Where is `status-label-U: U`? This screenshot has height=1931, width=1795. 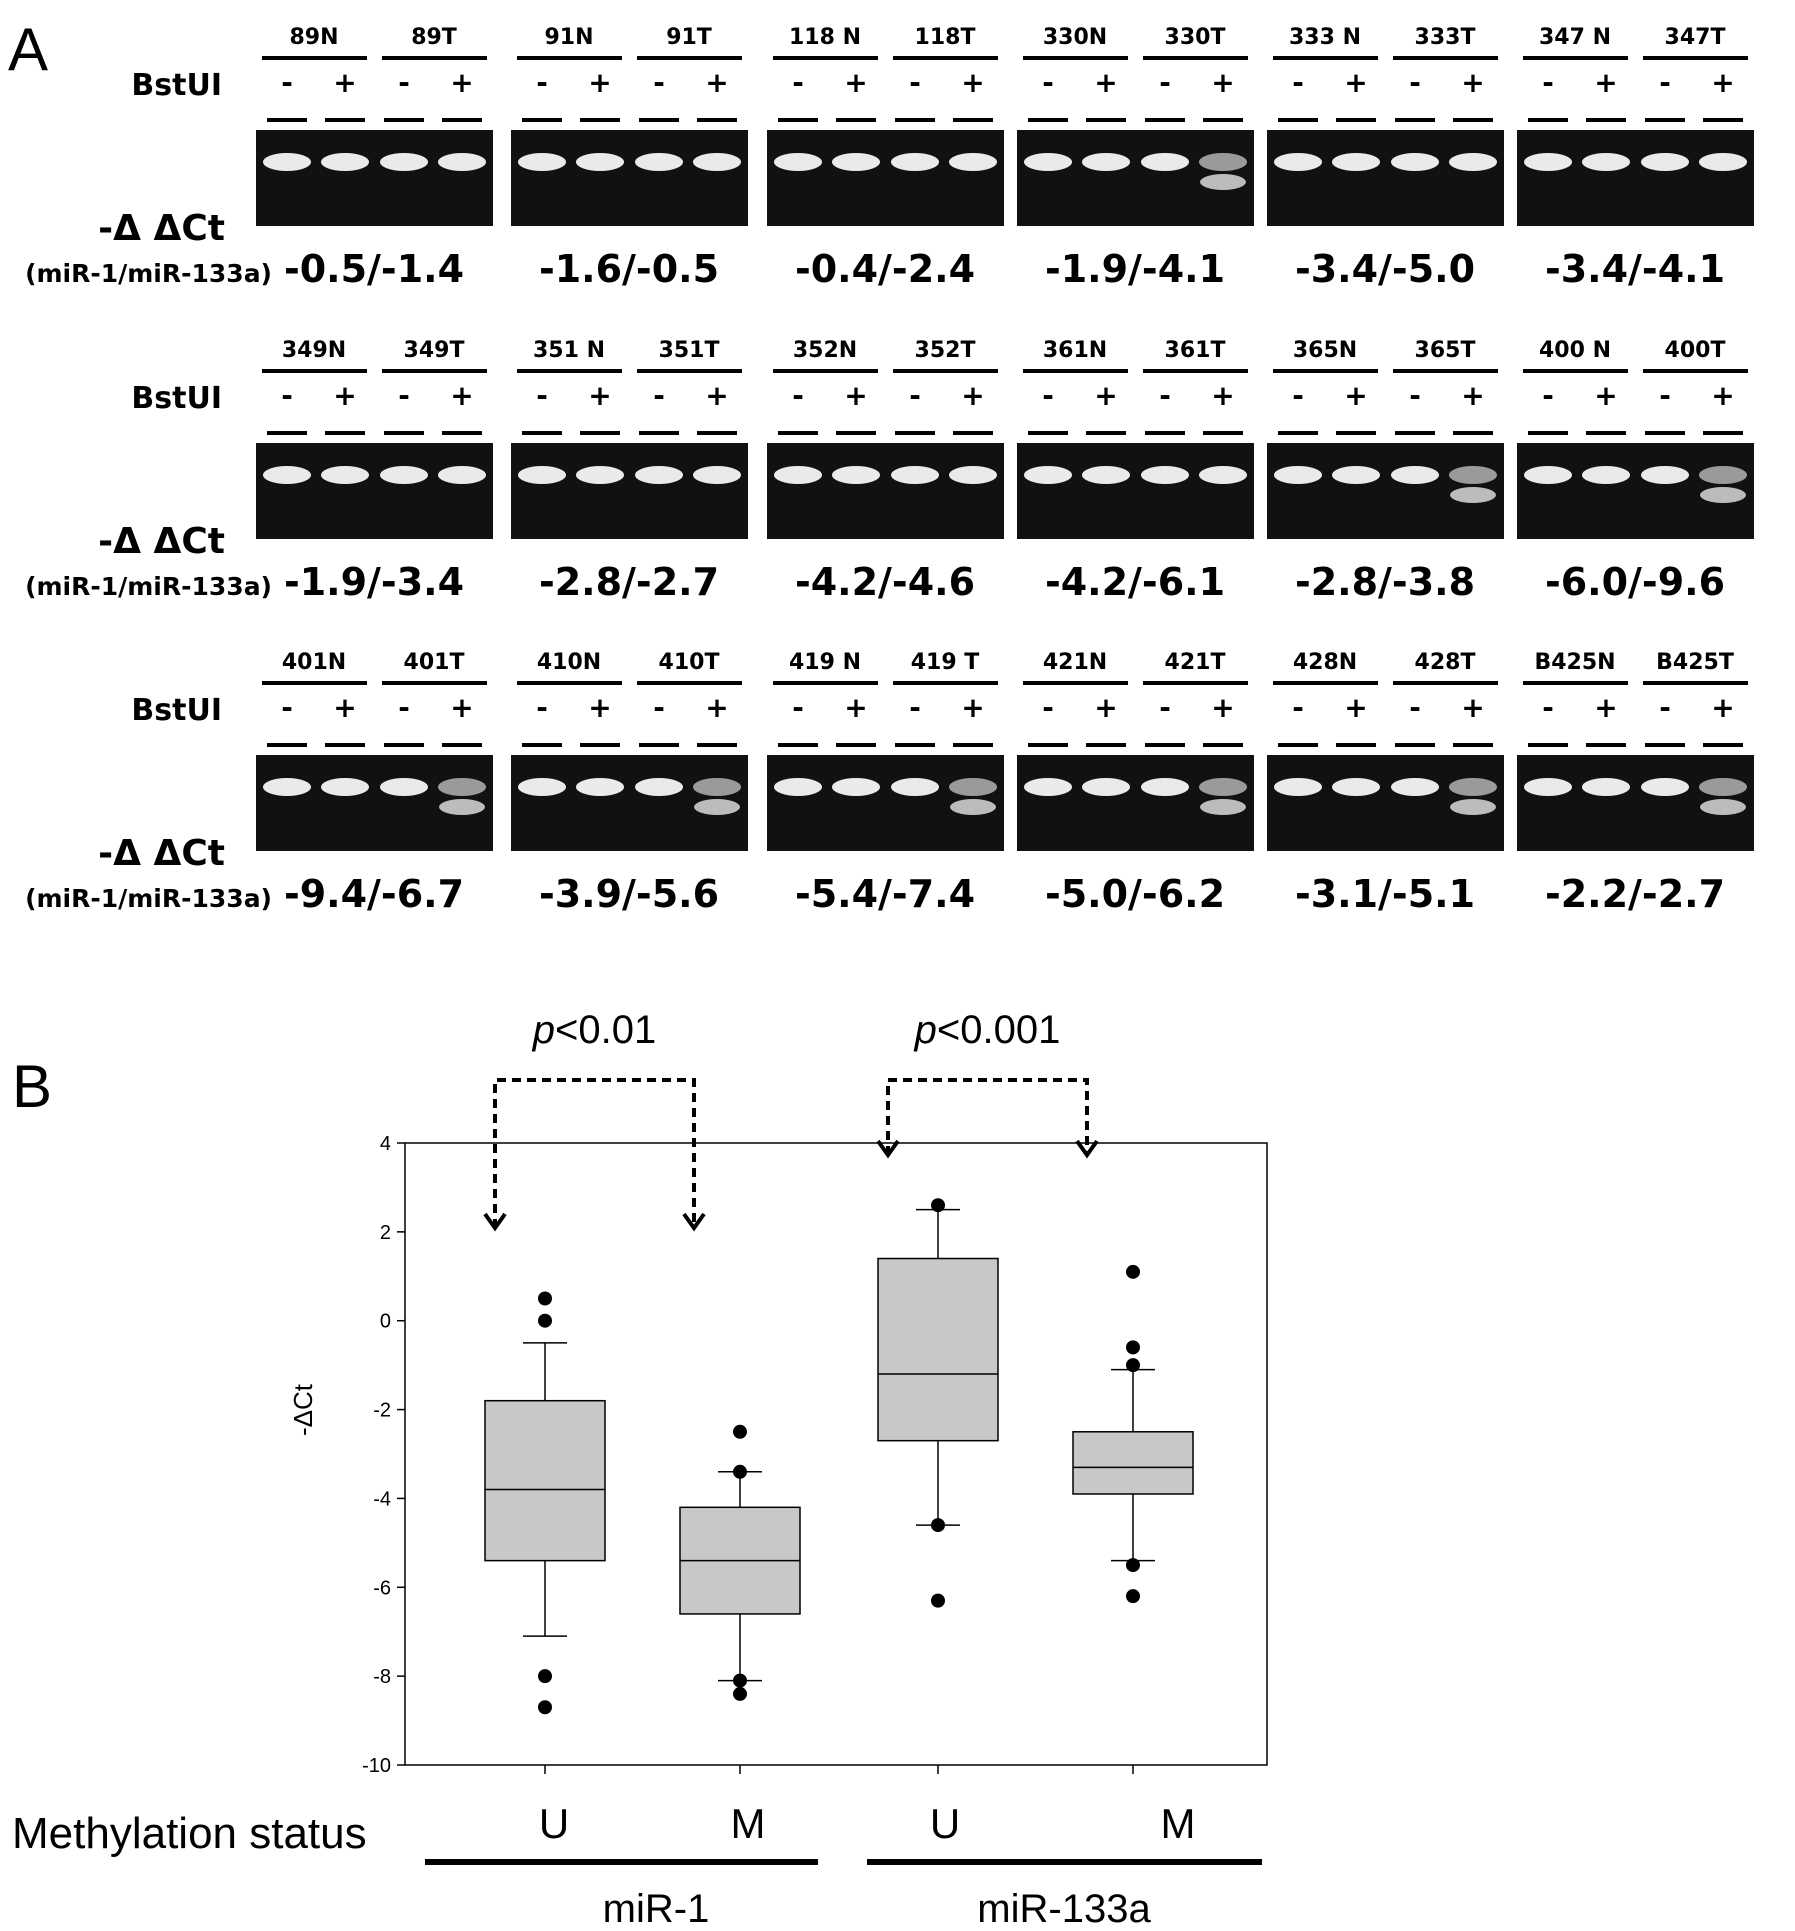
status-label-U: U is located at coordinates (554, 1823).